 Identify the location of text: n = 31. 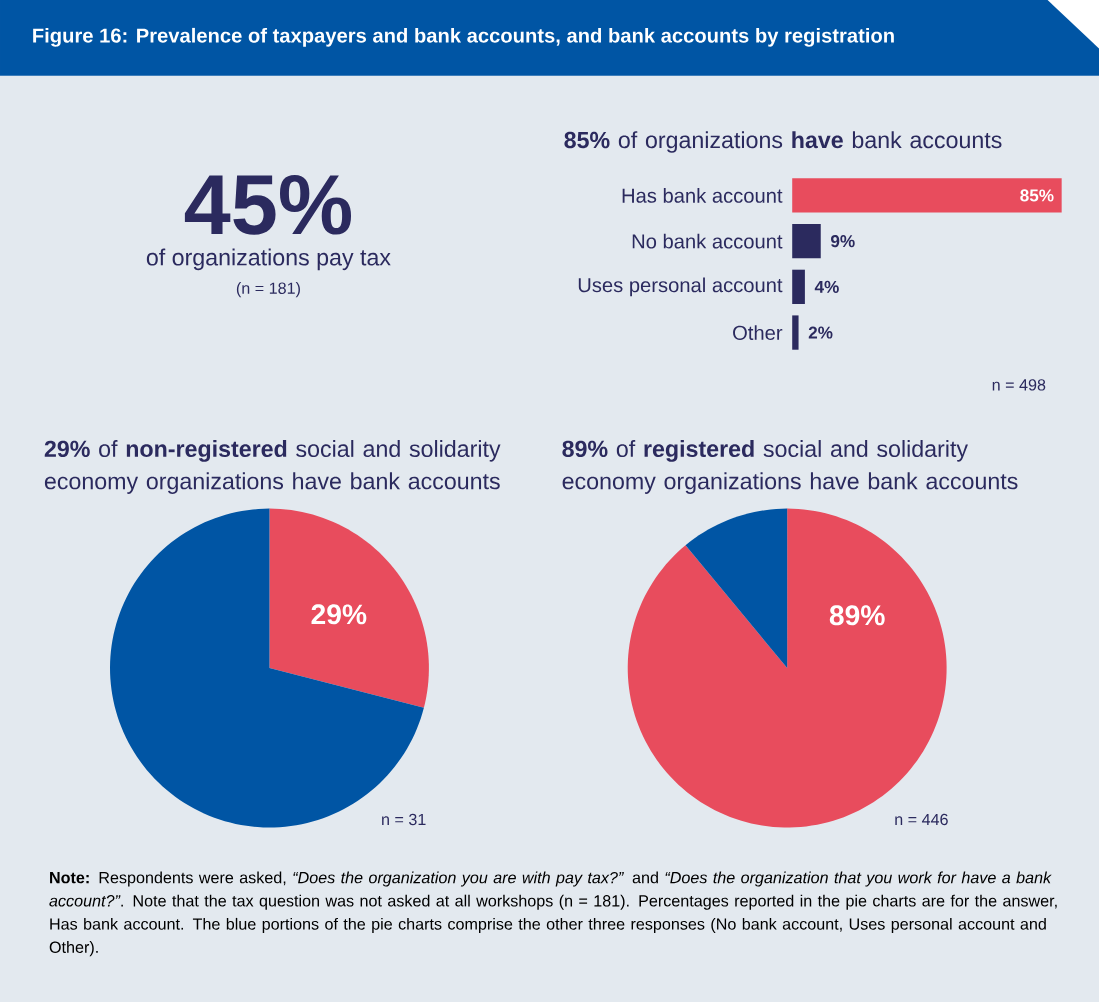
(404, 819).